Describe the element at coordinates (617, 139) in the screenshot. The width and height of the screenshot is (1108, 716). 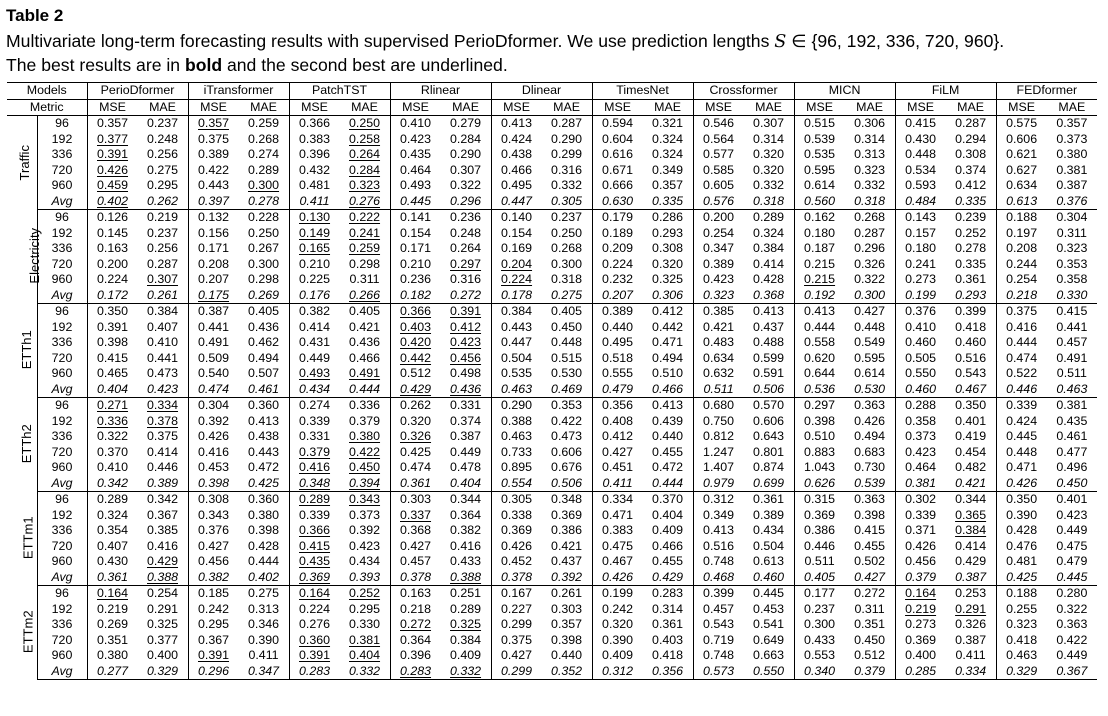
I see `value-cell: 0.604` at that location.